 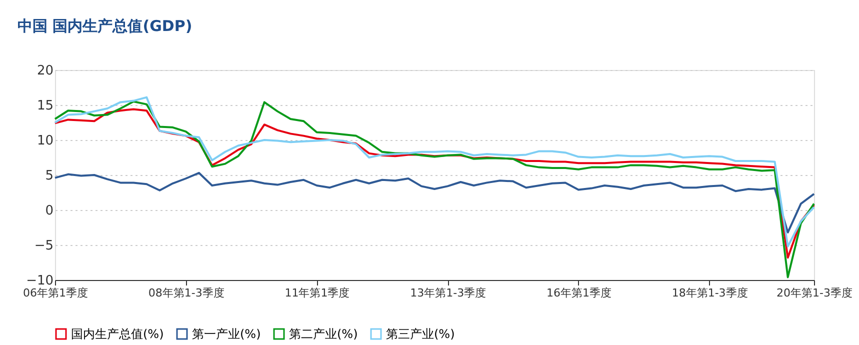 What do you see at coordinates (579, 293) in the screenshot?
I see `x-tick-label: 16年第1季度` at bounding box center [579, 293].